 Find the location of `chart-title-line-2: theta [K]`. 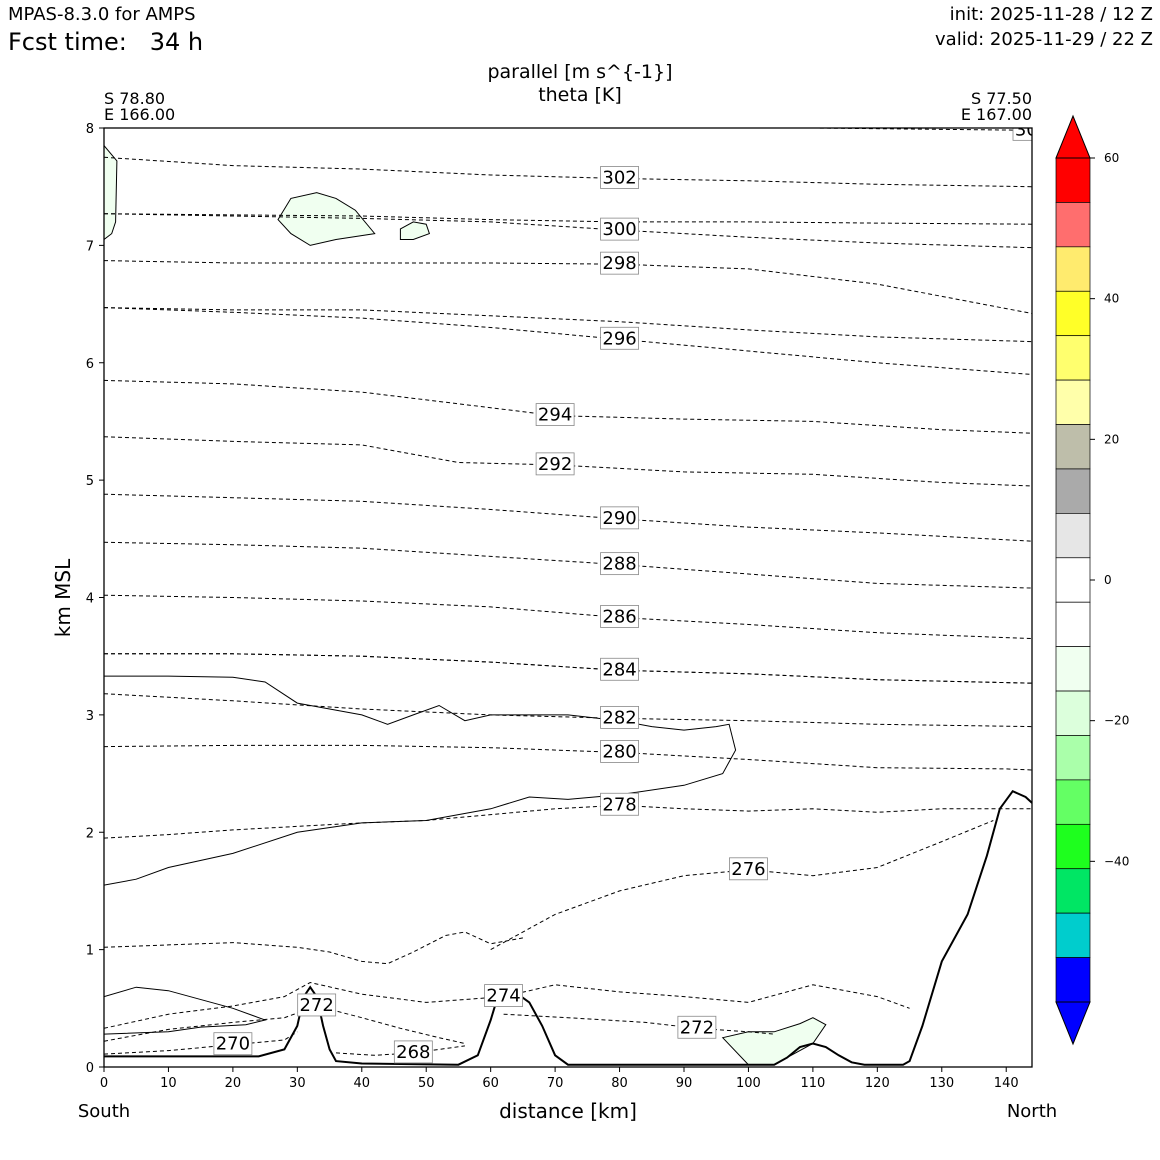

chart-title-line-2: theta [K] is located at coordinates (580, 95).